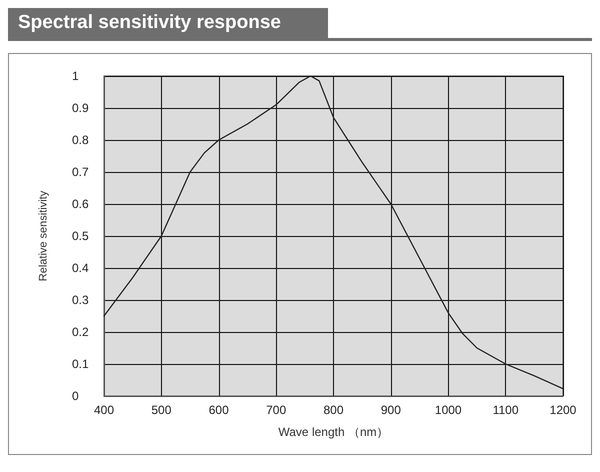  I want to click on y-tick-label: 0.4, so click(81, 268).